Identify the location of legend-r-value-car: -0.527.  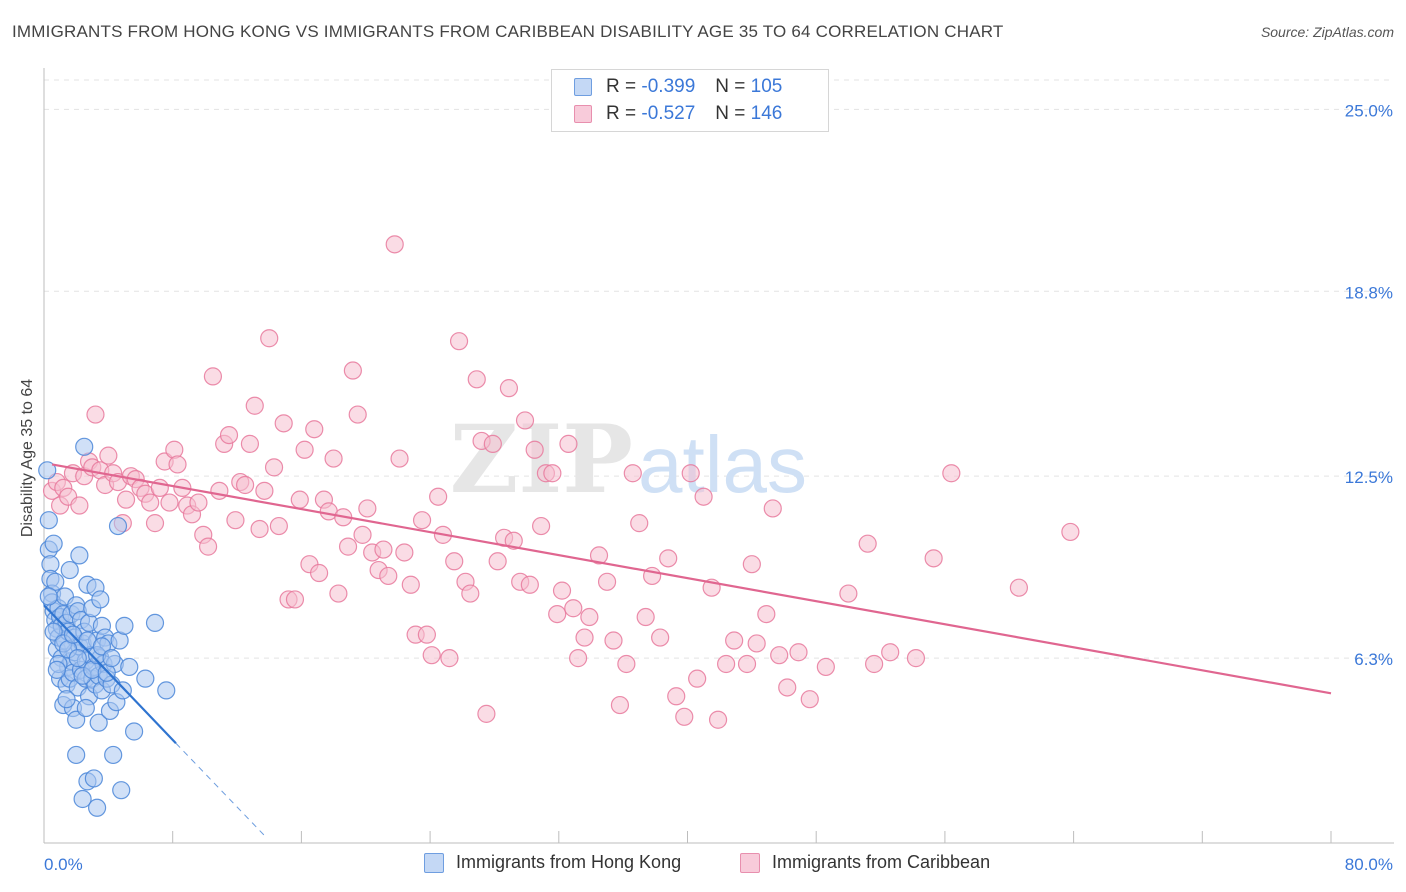
(668, 113).